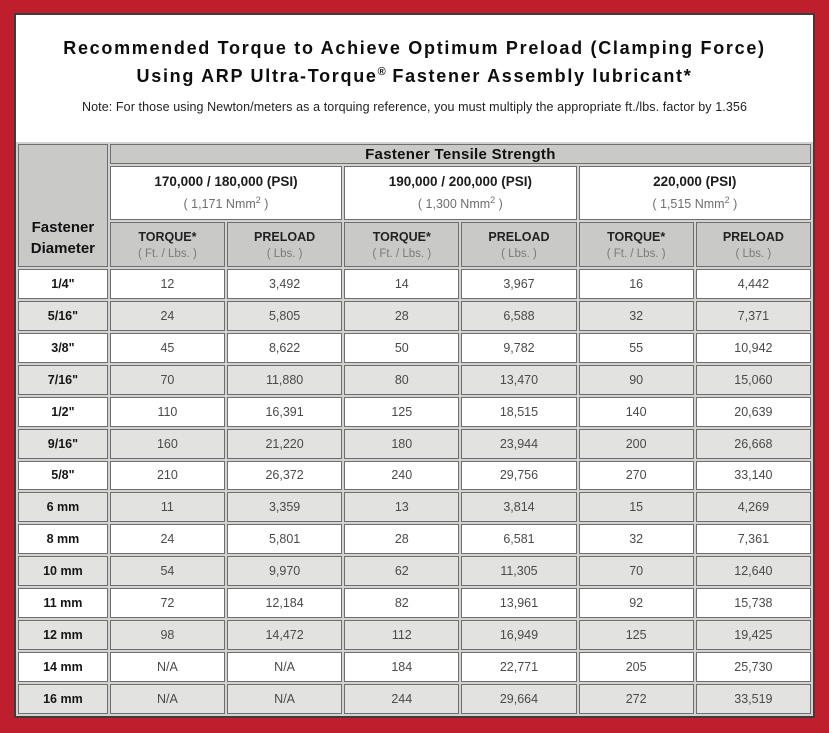  Describe the element at coordinates (636, 379) in the screenshot. I see `torque-220-cell: 90` at that location.